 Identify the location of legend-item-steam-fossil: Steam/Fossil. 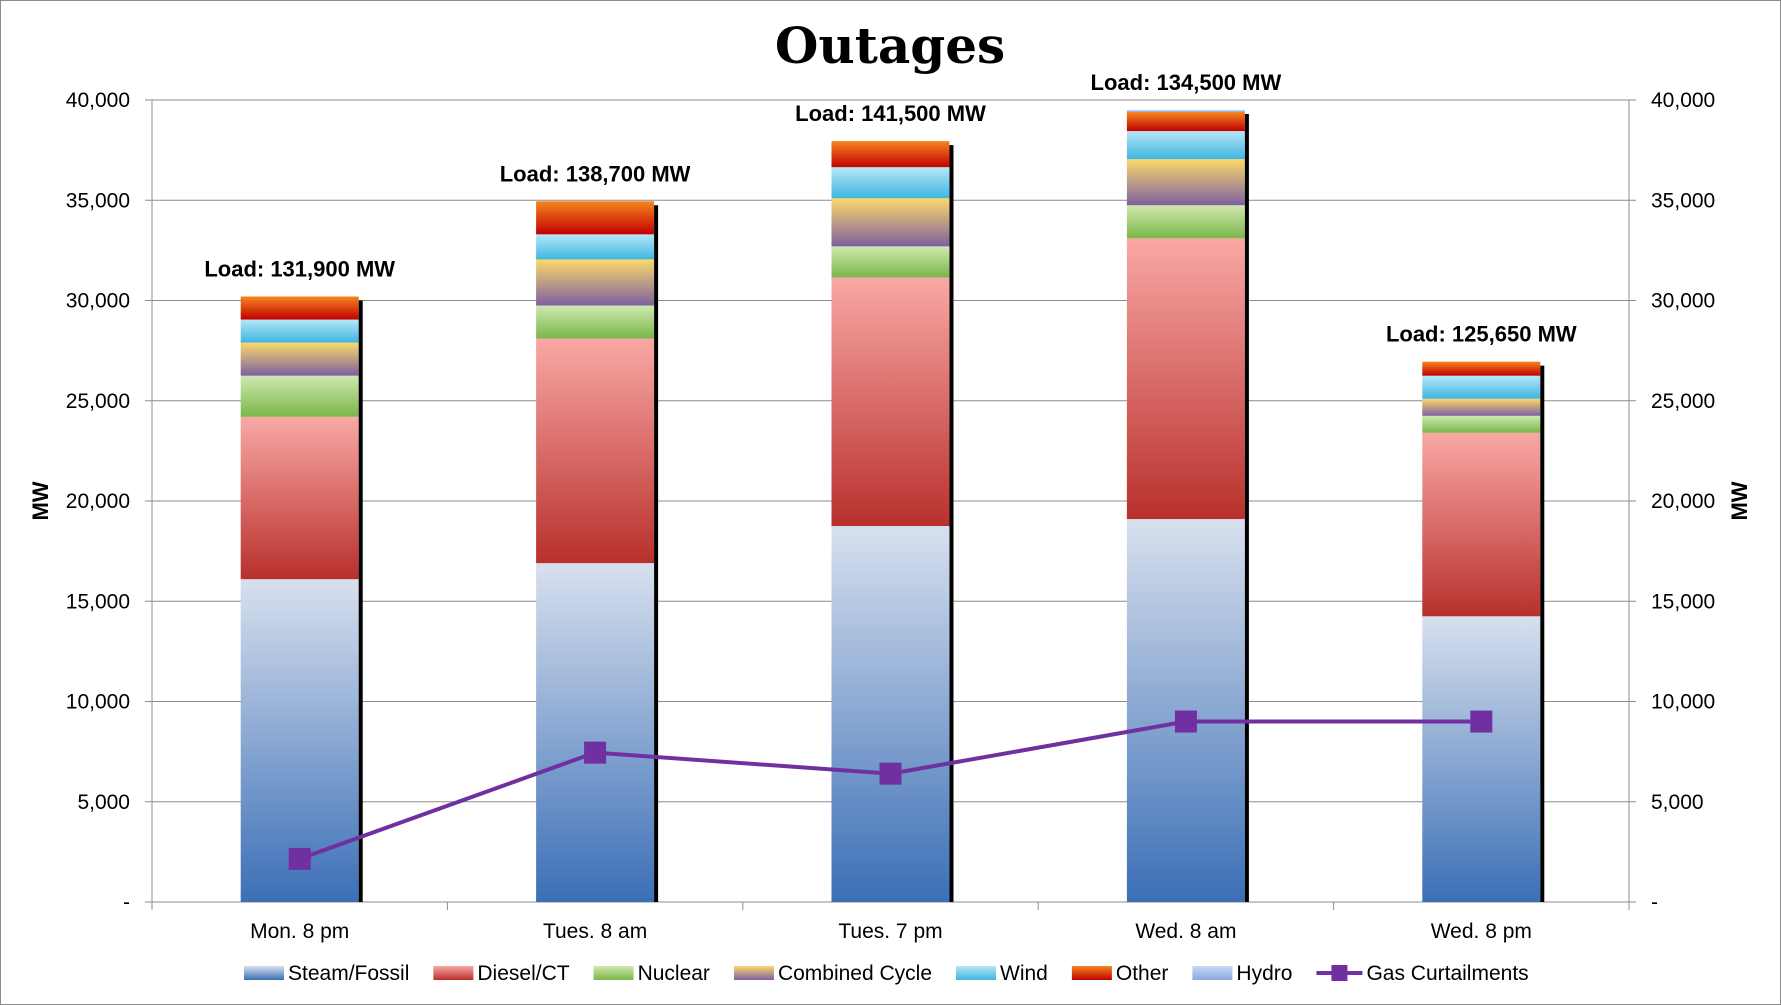
(326, 973).